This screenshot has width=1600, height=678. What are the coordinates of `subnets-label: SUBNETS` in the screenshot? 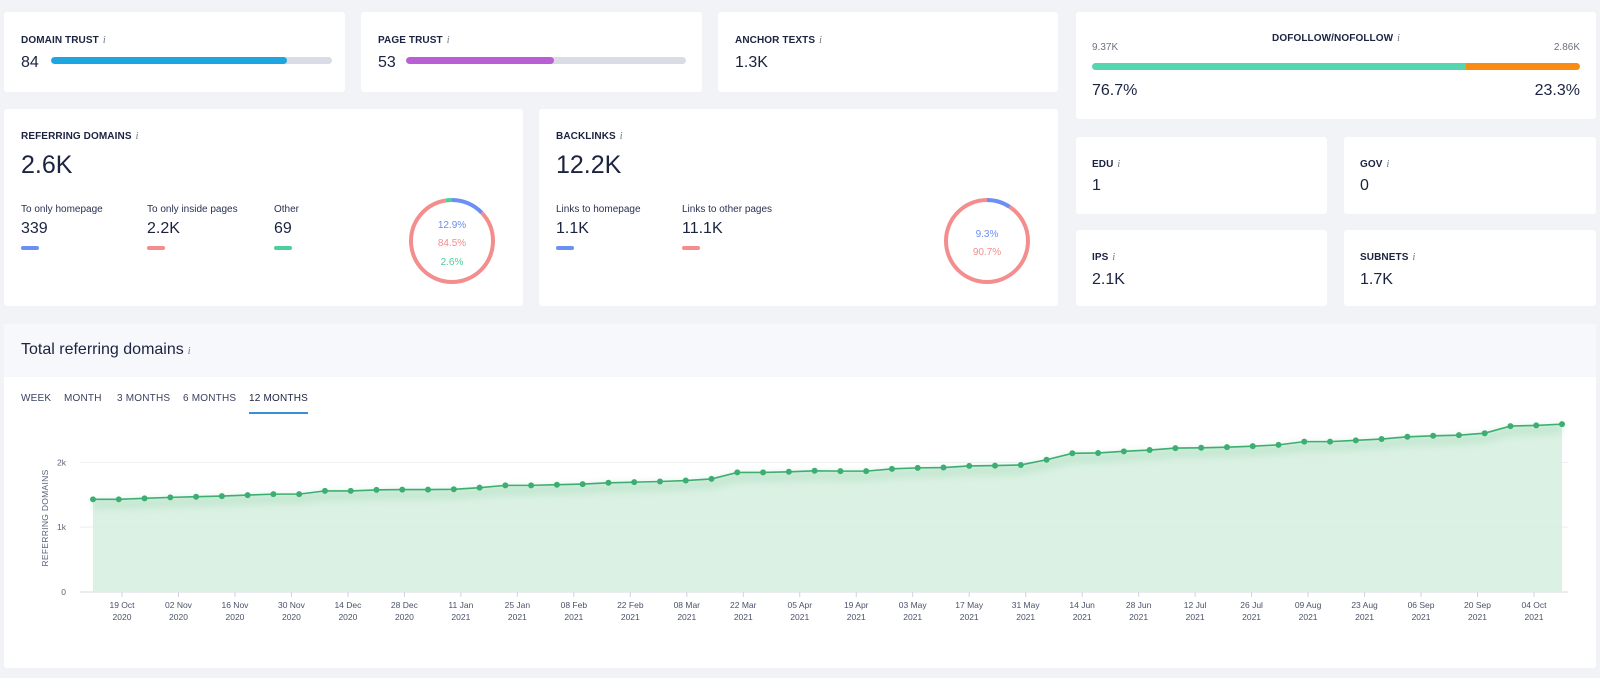 It's located at (1384, 257).